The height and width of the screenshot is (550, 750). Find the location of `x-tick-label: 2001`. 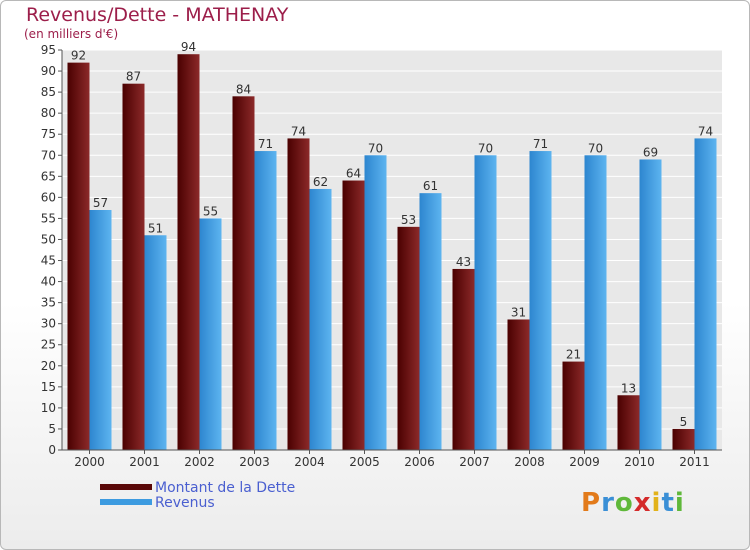

x-tick-label: 2001 is located at coordinates (144, 462).